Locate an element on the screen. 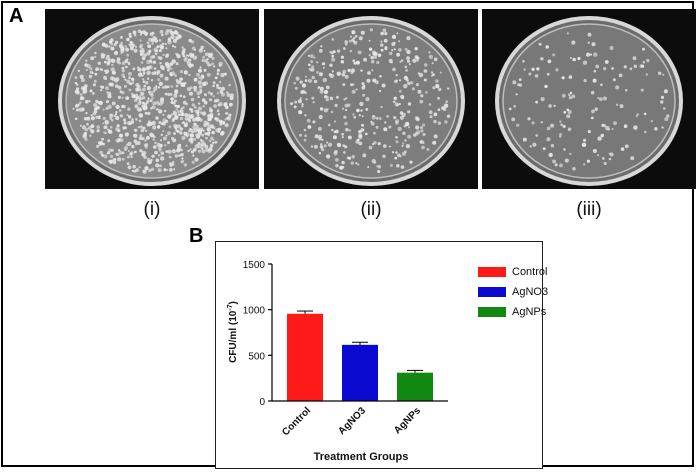 The width and height of the screenshot is (699, 472). plate-image-i is located at coordinates (152, 99).